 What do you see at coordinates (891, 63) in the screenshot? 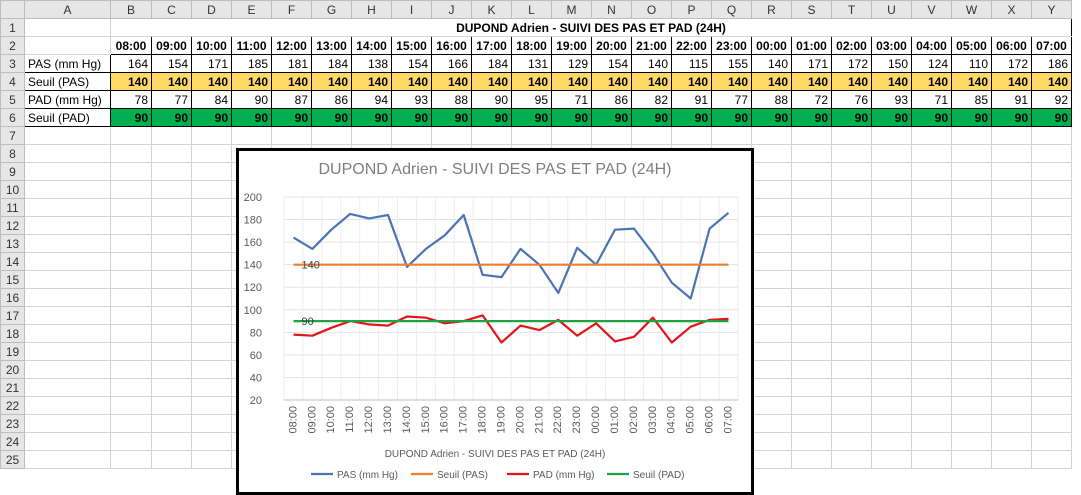
I see `value-cell: 150` at bounding box center [891, 63].